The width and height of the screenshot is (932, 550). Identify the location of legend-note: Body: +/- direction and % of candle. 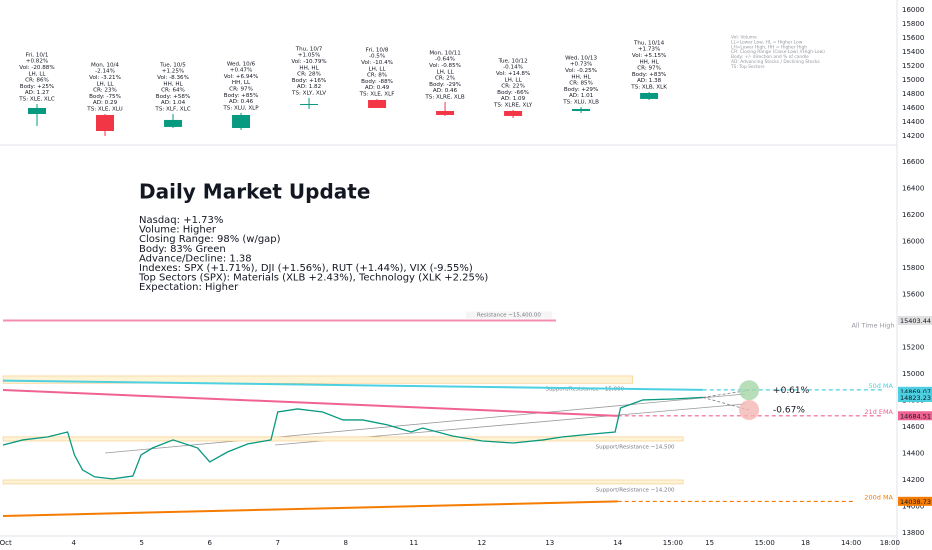
(770, 57).